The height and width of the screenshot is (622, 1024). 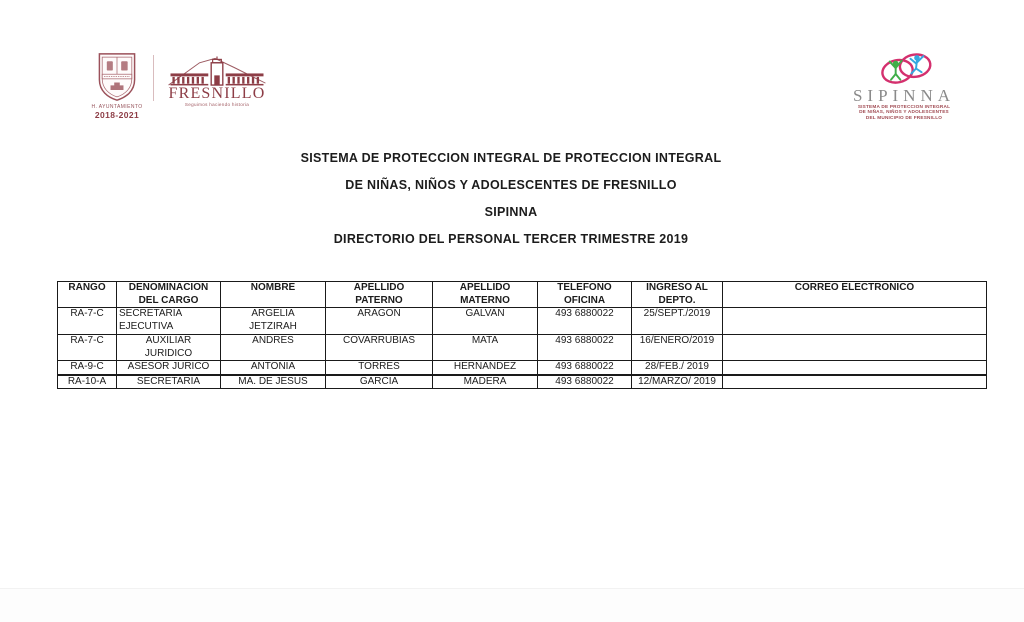 What do you see at coordinates (273, 294) in the screenshot?
I see `column-header-nombre: NOMBRE` at bounding box center [273, 294].